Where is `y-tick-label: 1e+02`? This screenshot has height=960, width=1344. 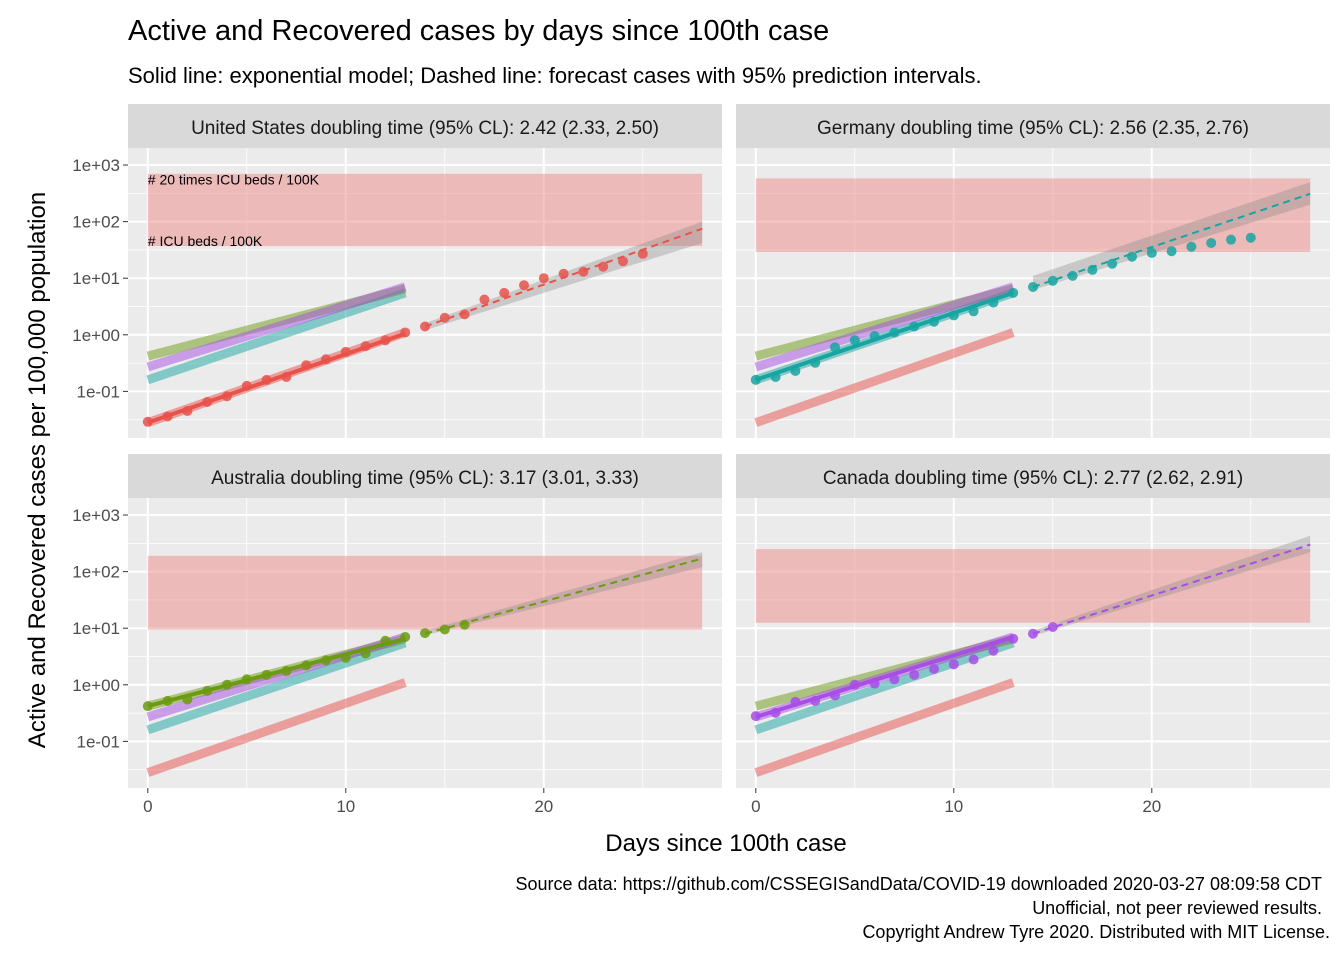 y-tick-label: 1e+02 is located at coordinates (96, 222).